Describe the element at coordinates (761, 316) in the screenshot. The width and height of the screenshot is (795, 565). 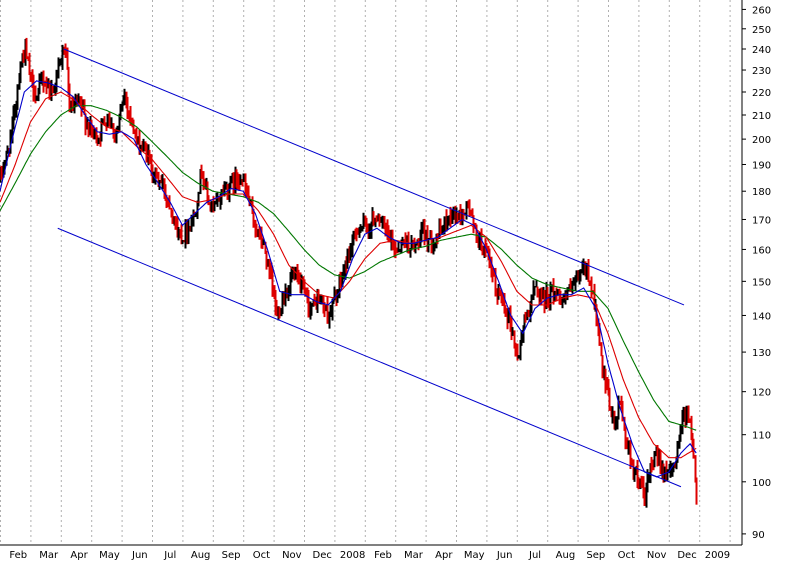
I see `y-tick-label: 140` at that location.